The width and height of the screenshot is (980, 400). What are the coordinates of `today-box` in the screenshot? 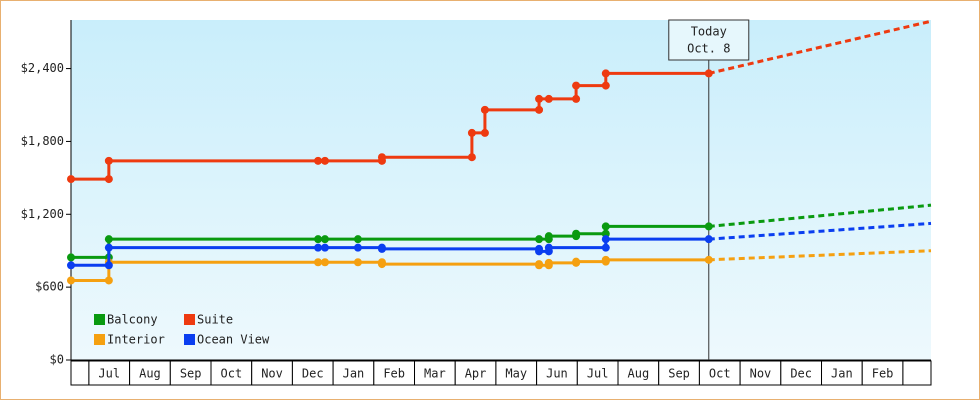 It's located at (709, 40).